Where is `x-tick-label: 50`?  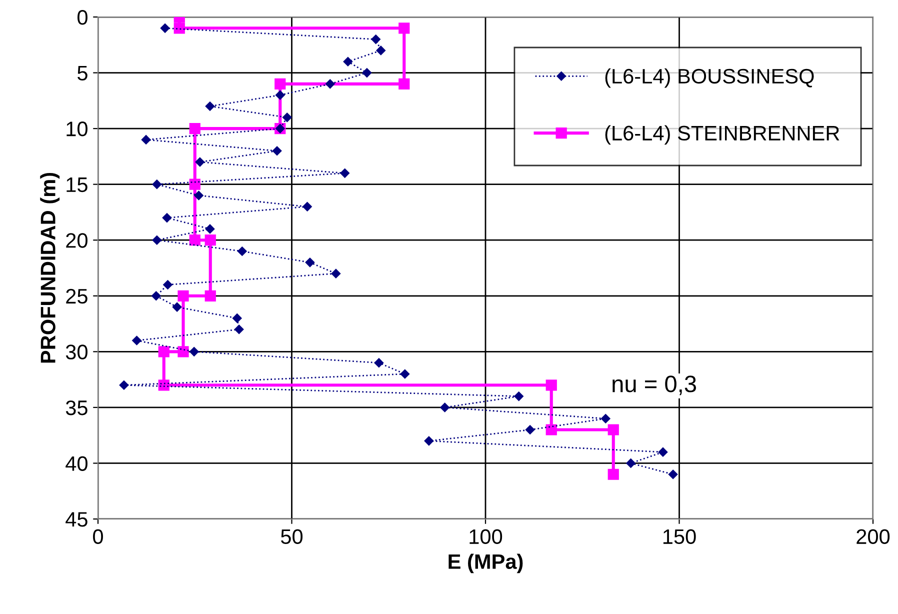
x-tick-label: 50 is located at coordinates (292, 536).